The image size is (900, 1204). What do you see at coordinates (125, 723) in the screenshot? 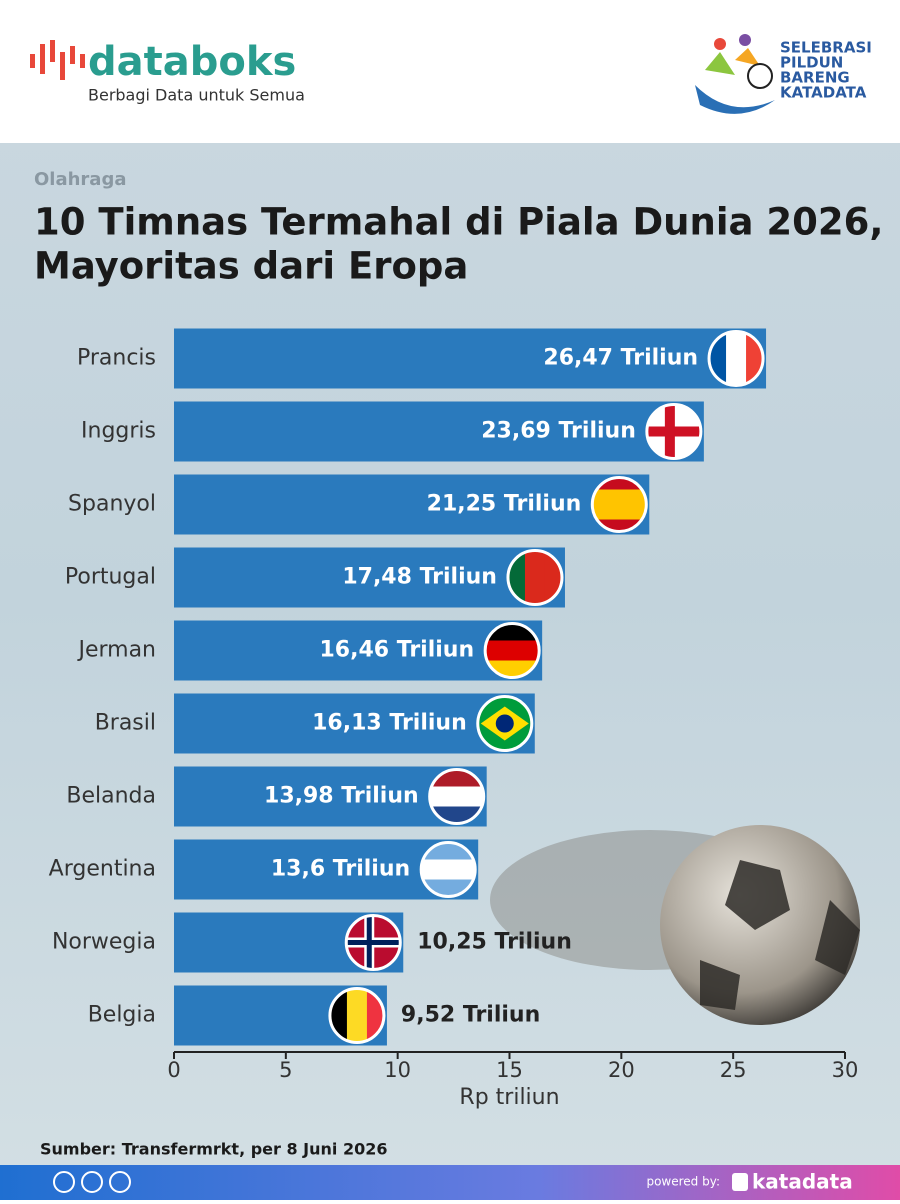
I see `category-label: Brasil` at bounding box center [125, 723].